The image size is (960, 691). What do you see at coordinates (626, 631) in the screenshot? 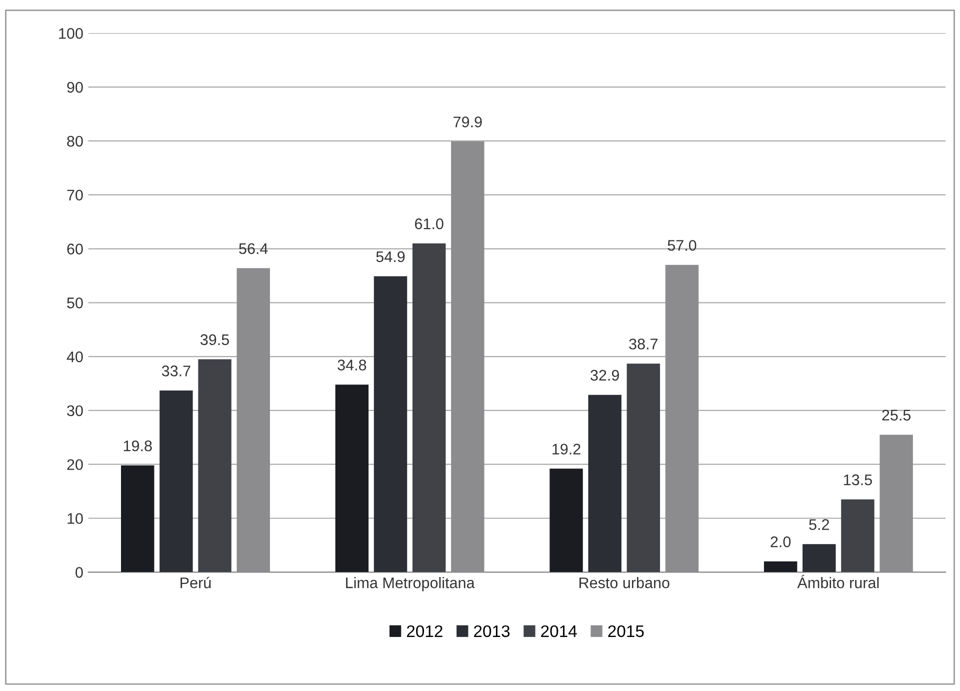
I see `legend-label: 2015` at bounding box center [626, 631].